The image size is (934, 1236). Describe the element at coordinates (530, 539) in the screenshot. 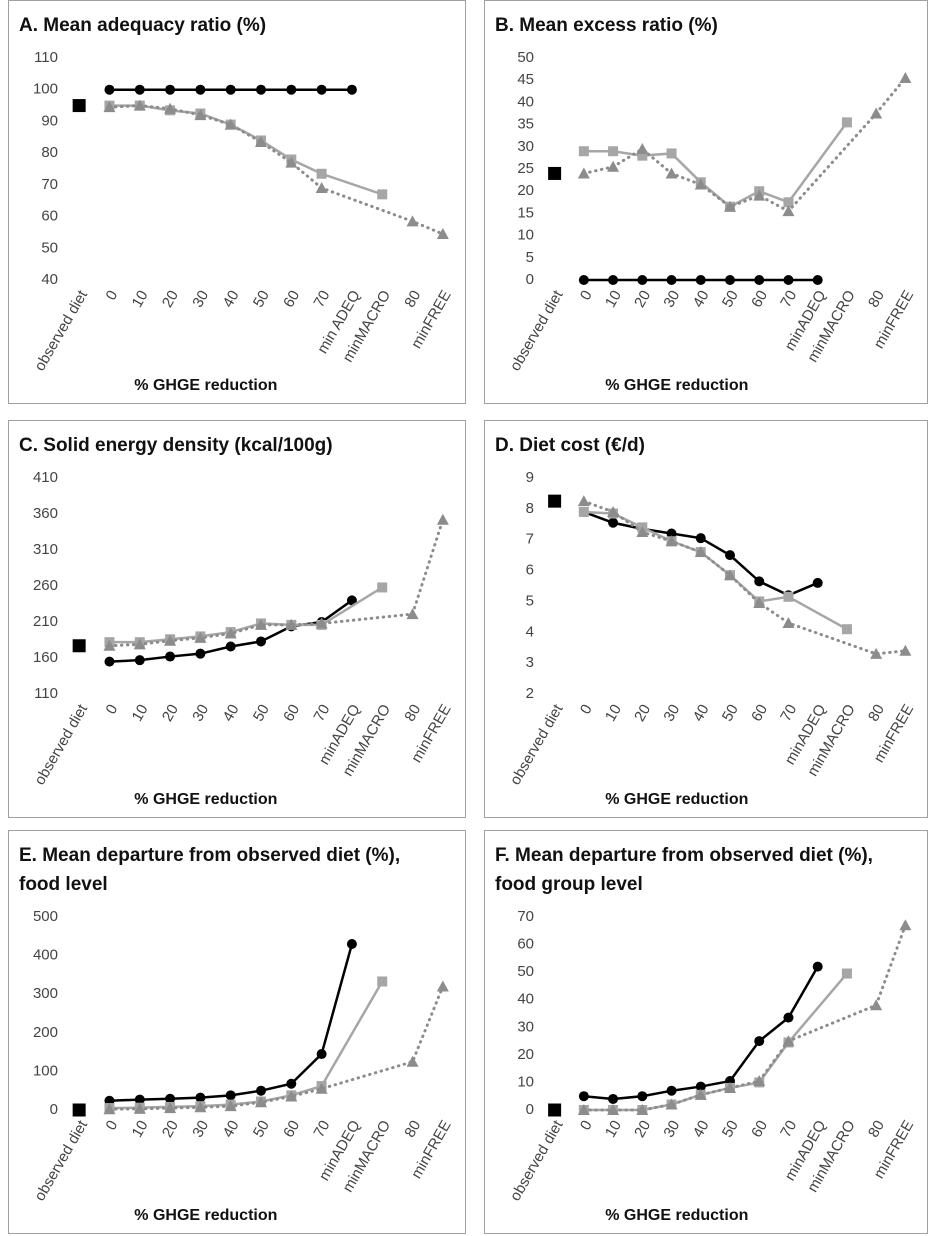

I see `y-tick-label: 7` at that location.